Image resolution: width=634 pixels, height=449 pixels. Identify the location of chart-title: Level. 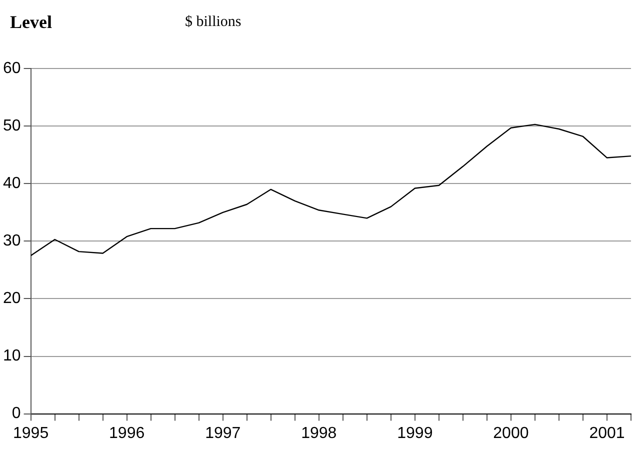
(31, 22).